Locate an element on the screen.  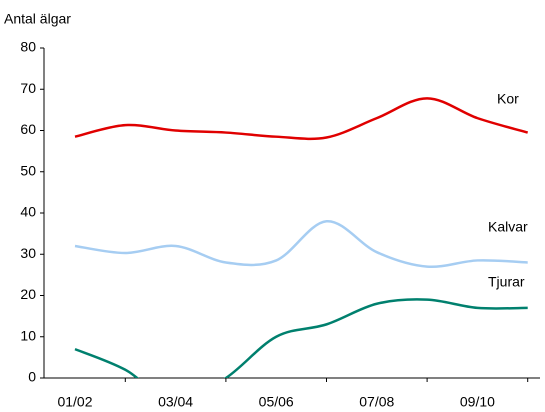
y-tick-label: 20 is located at coordinates (28, 294).